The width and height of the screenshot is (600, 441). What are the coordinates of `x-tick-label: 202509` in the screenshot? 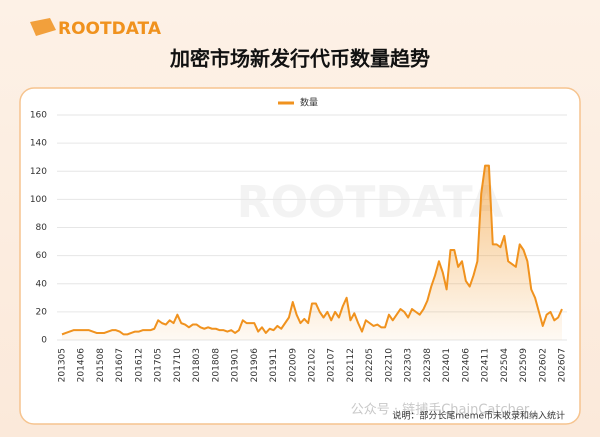 It's located at (524, 365).